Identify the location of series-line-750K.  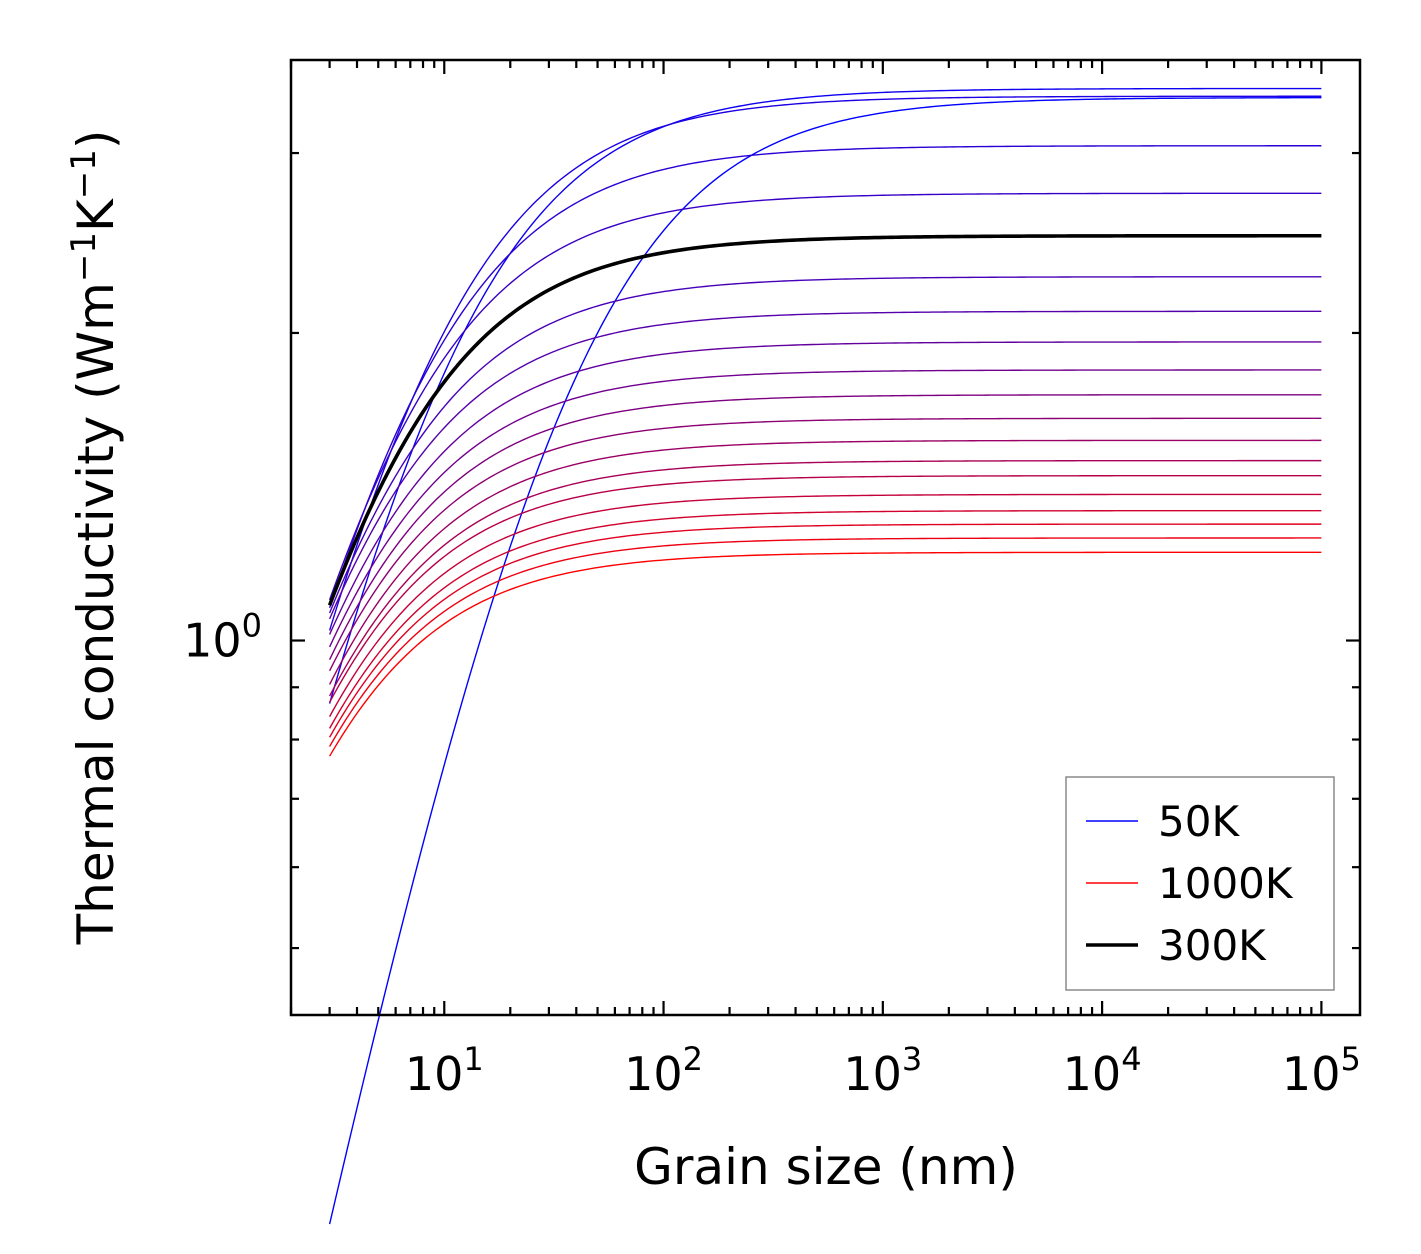
(825, 588).